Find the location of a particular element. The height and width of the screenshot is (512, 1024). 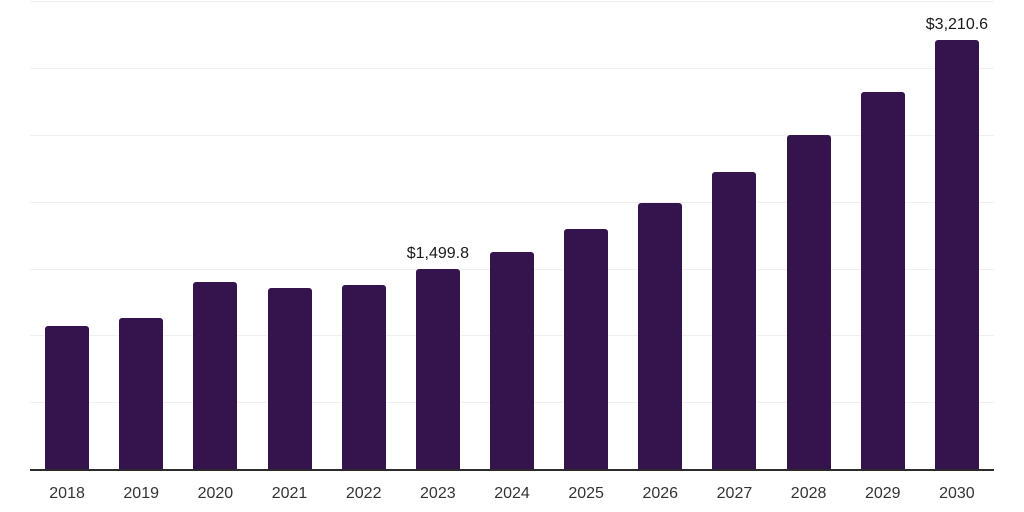

x-tick-label-2020: 2020 is located at coordinates (215, 493).